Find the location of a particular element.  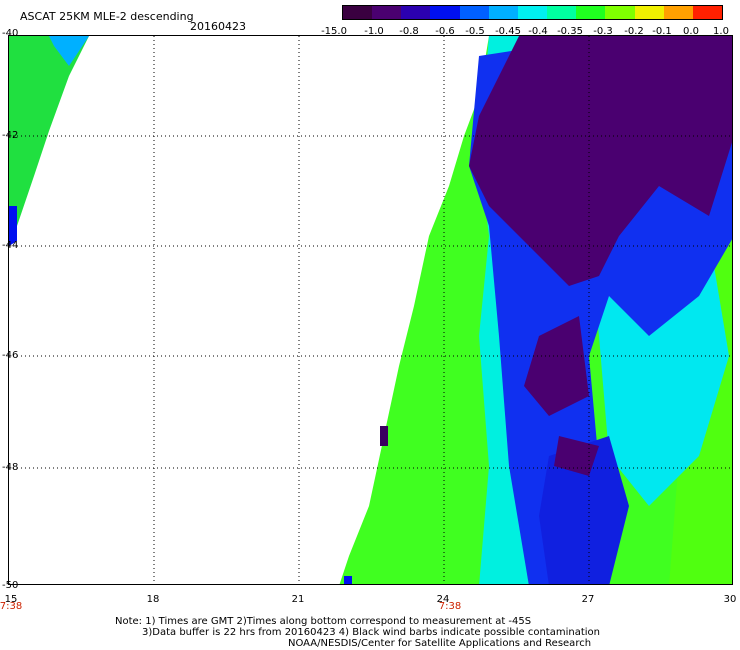

colorbar-label: -0.3 is located at coordinates (603, 31).